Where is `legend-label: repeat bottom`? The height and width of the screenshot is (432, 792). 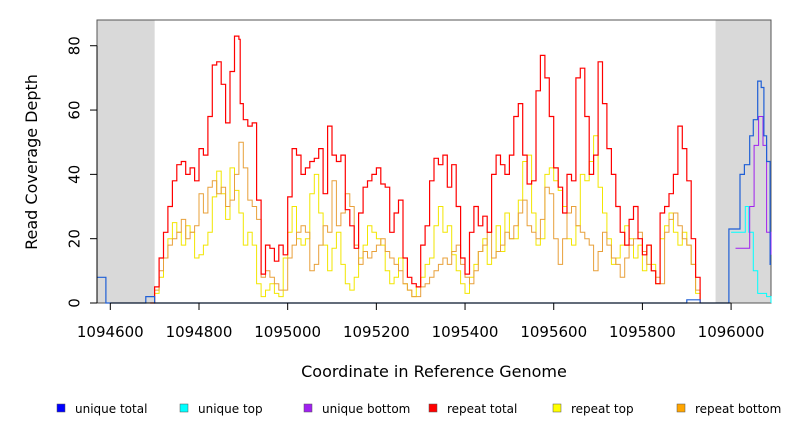
legend-label: repeat bottom is located at coordinates (738, 409).